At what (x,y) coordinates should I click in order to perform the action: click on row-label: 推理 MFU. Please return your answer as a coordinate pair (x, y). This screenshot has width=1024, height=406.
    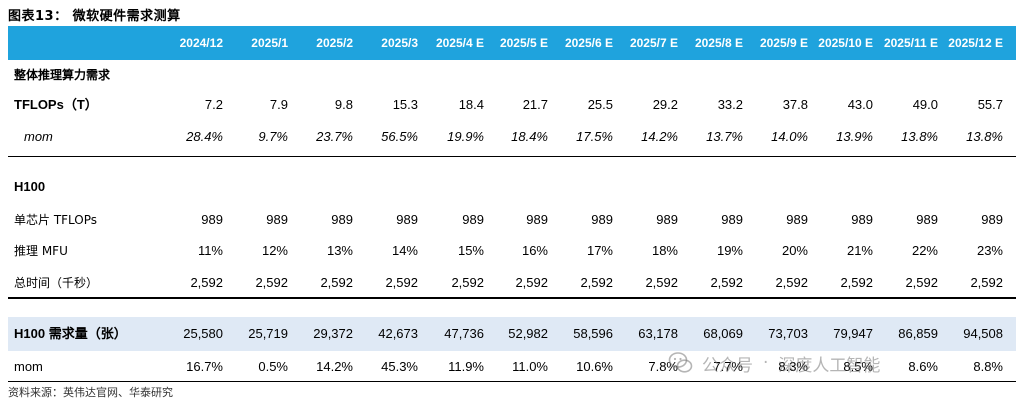
    Looking at the image, I should click on (41, 251).